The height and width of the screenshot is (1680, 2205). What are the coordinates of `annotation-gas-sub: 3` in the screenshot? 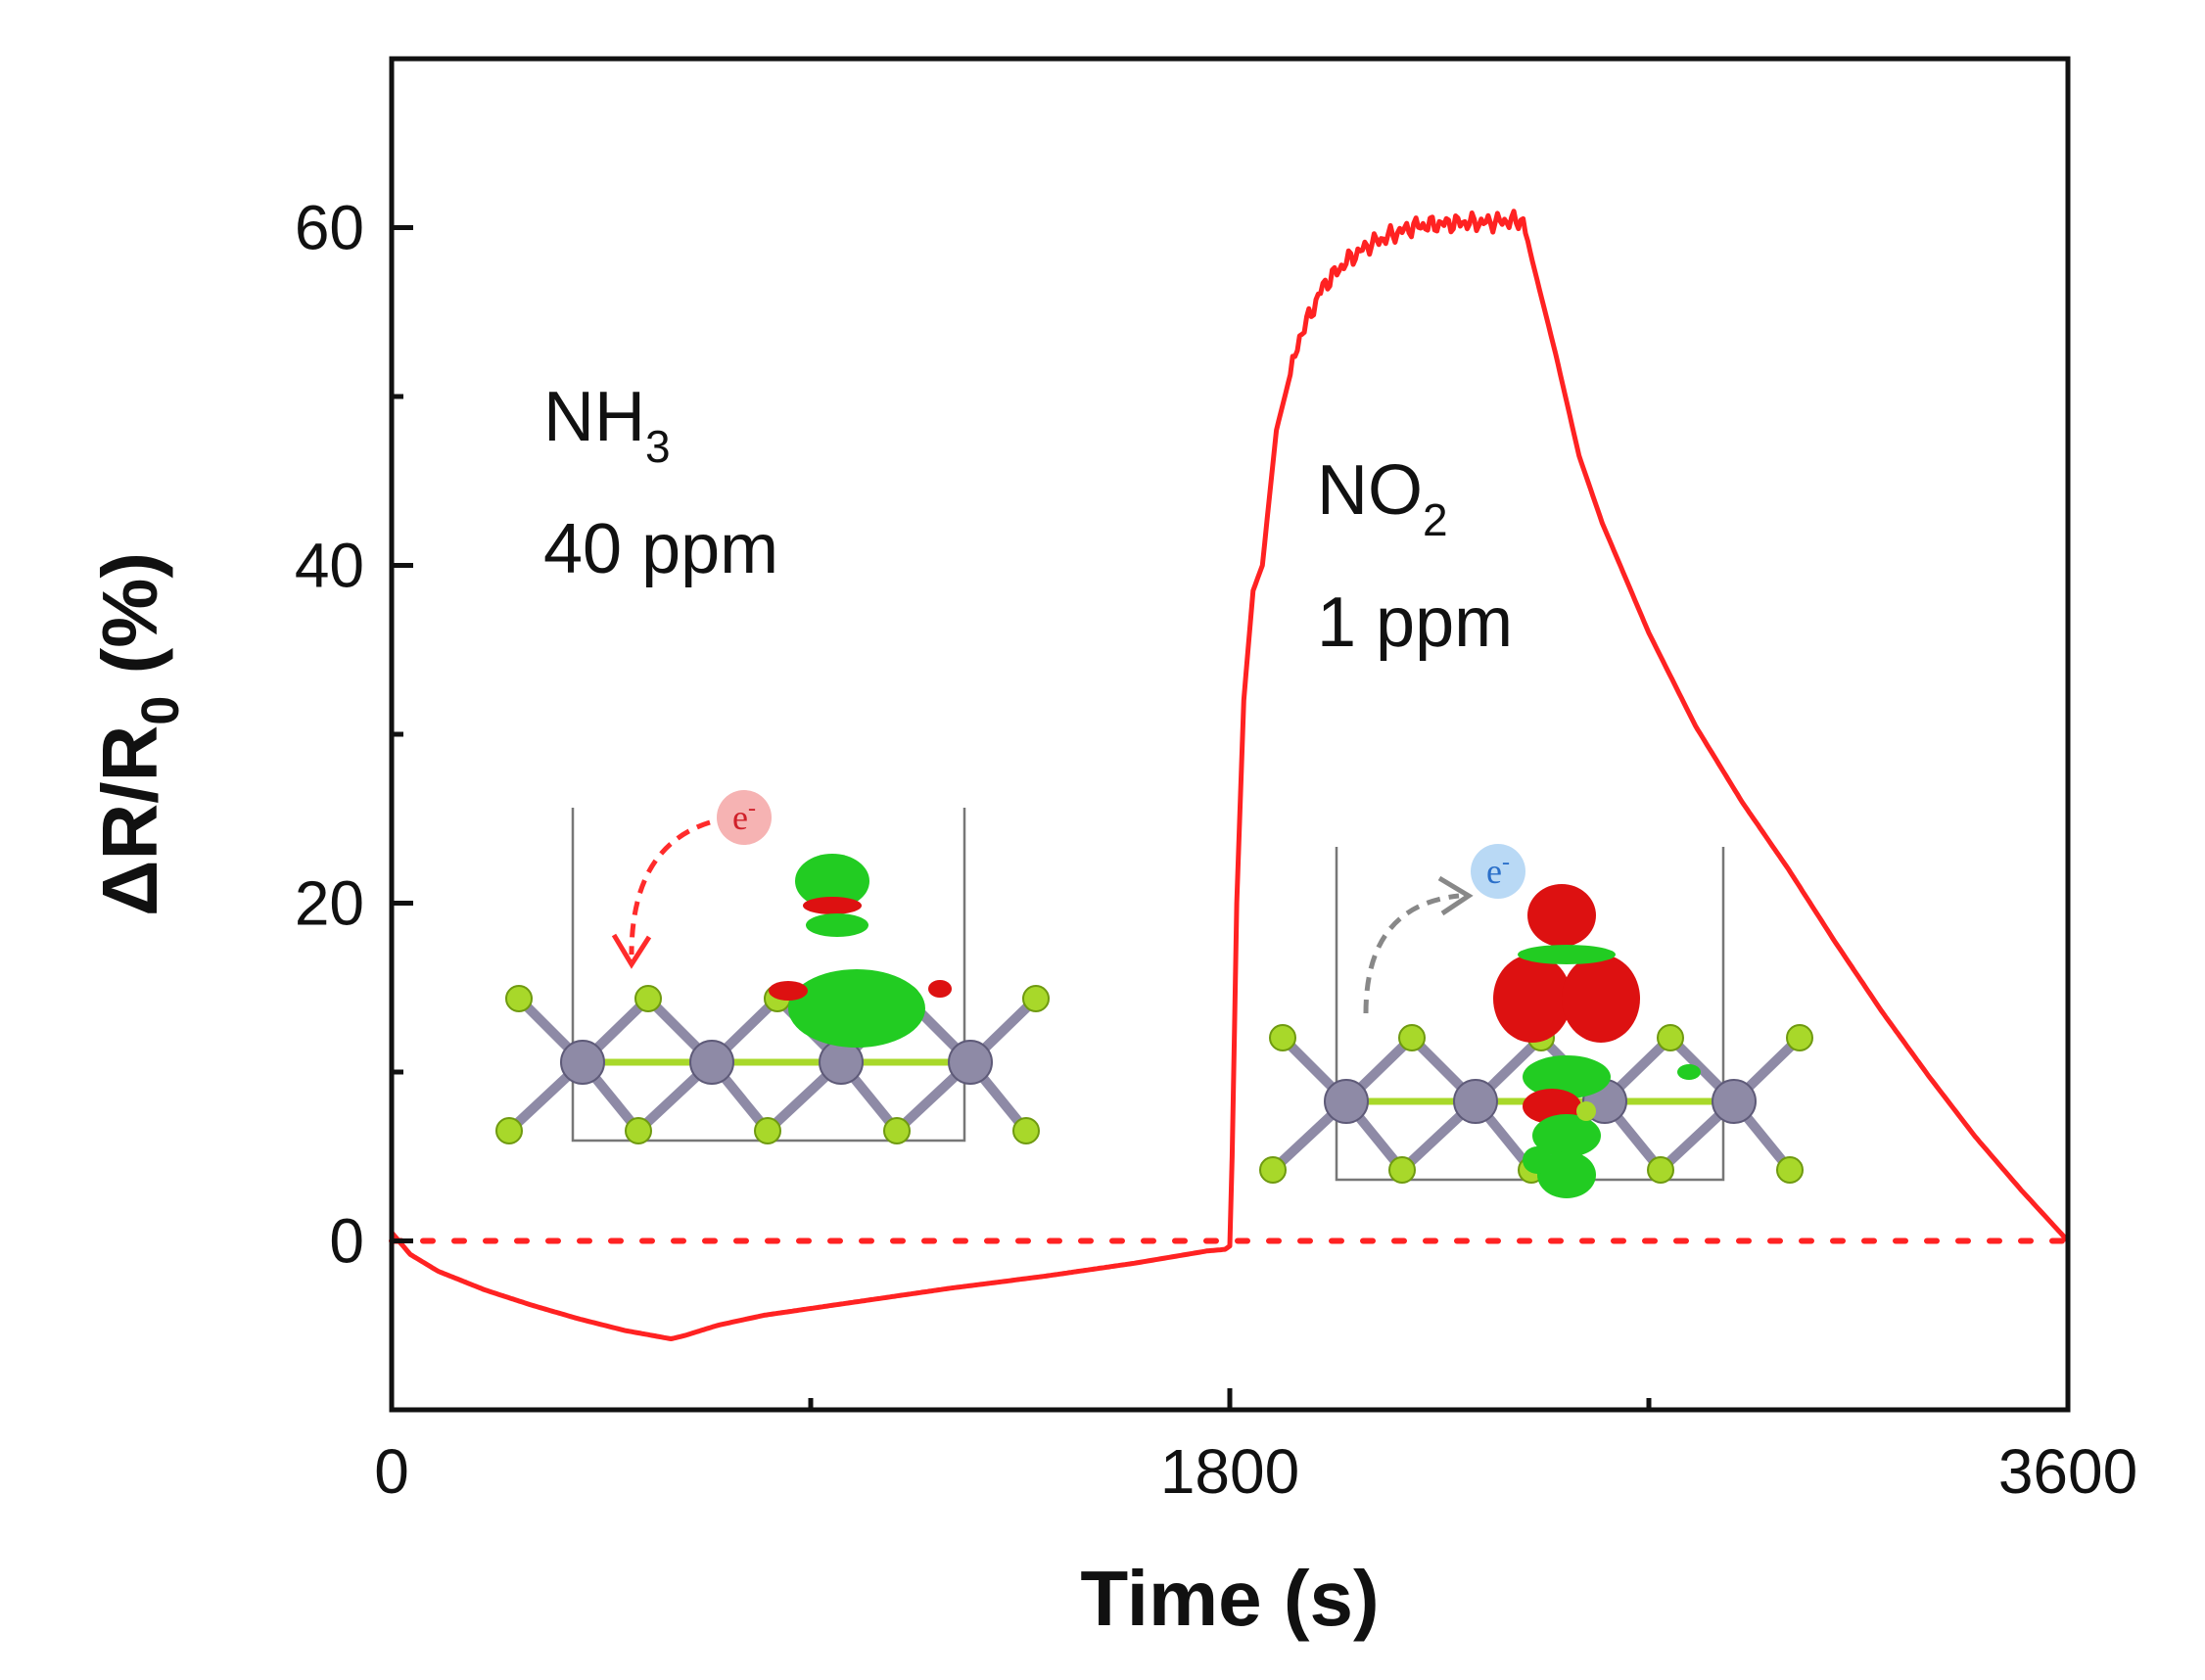 It's located at (658, 446).